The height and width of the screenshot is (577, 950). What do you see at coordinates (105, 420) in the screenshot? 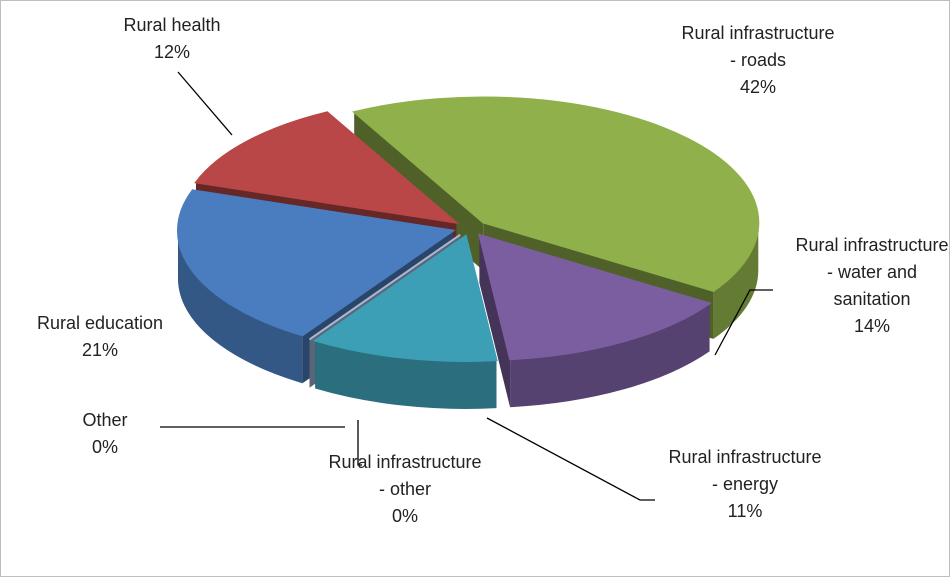
I see `category-name: Other` at bounding box center [105, 420].